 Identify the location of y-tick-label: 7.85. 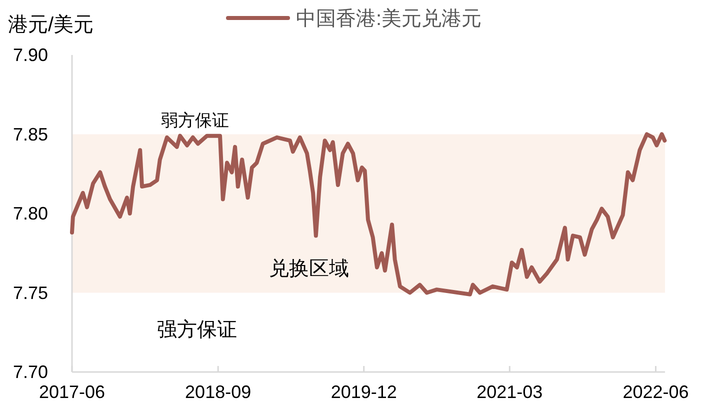
(30, 134).